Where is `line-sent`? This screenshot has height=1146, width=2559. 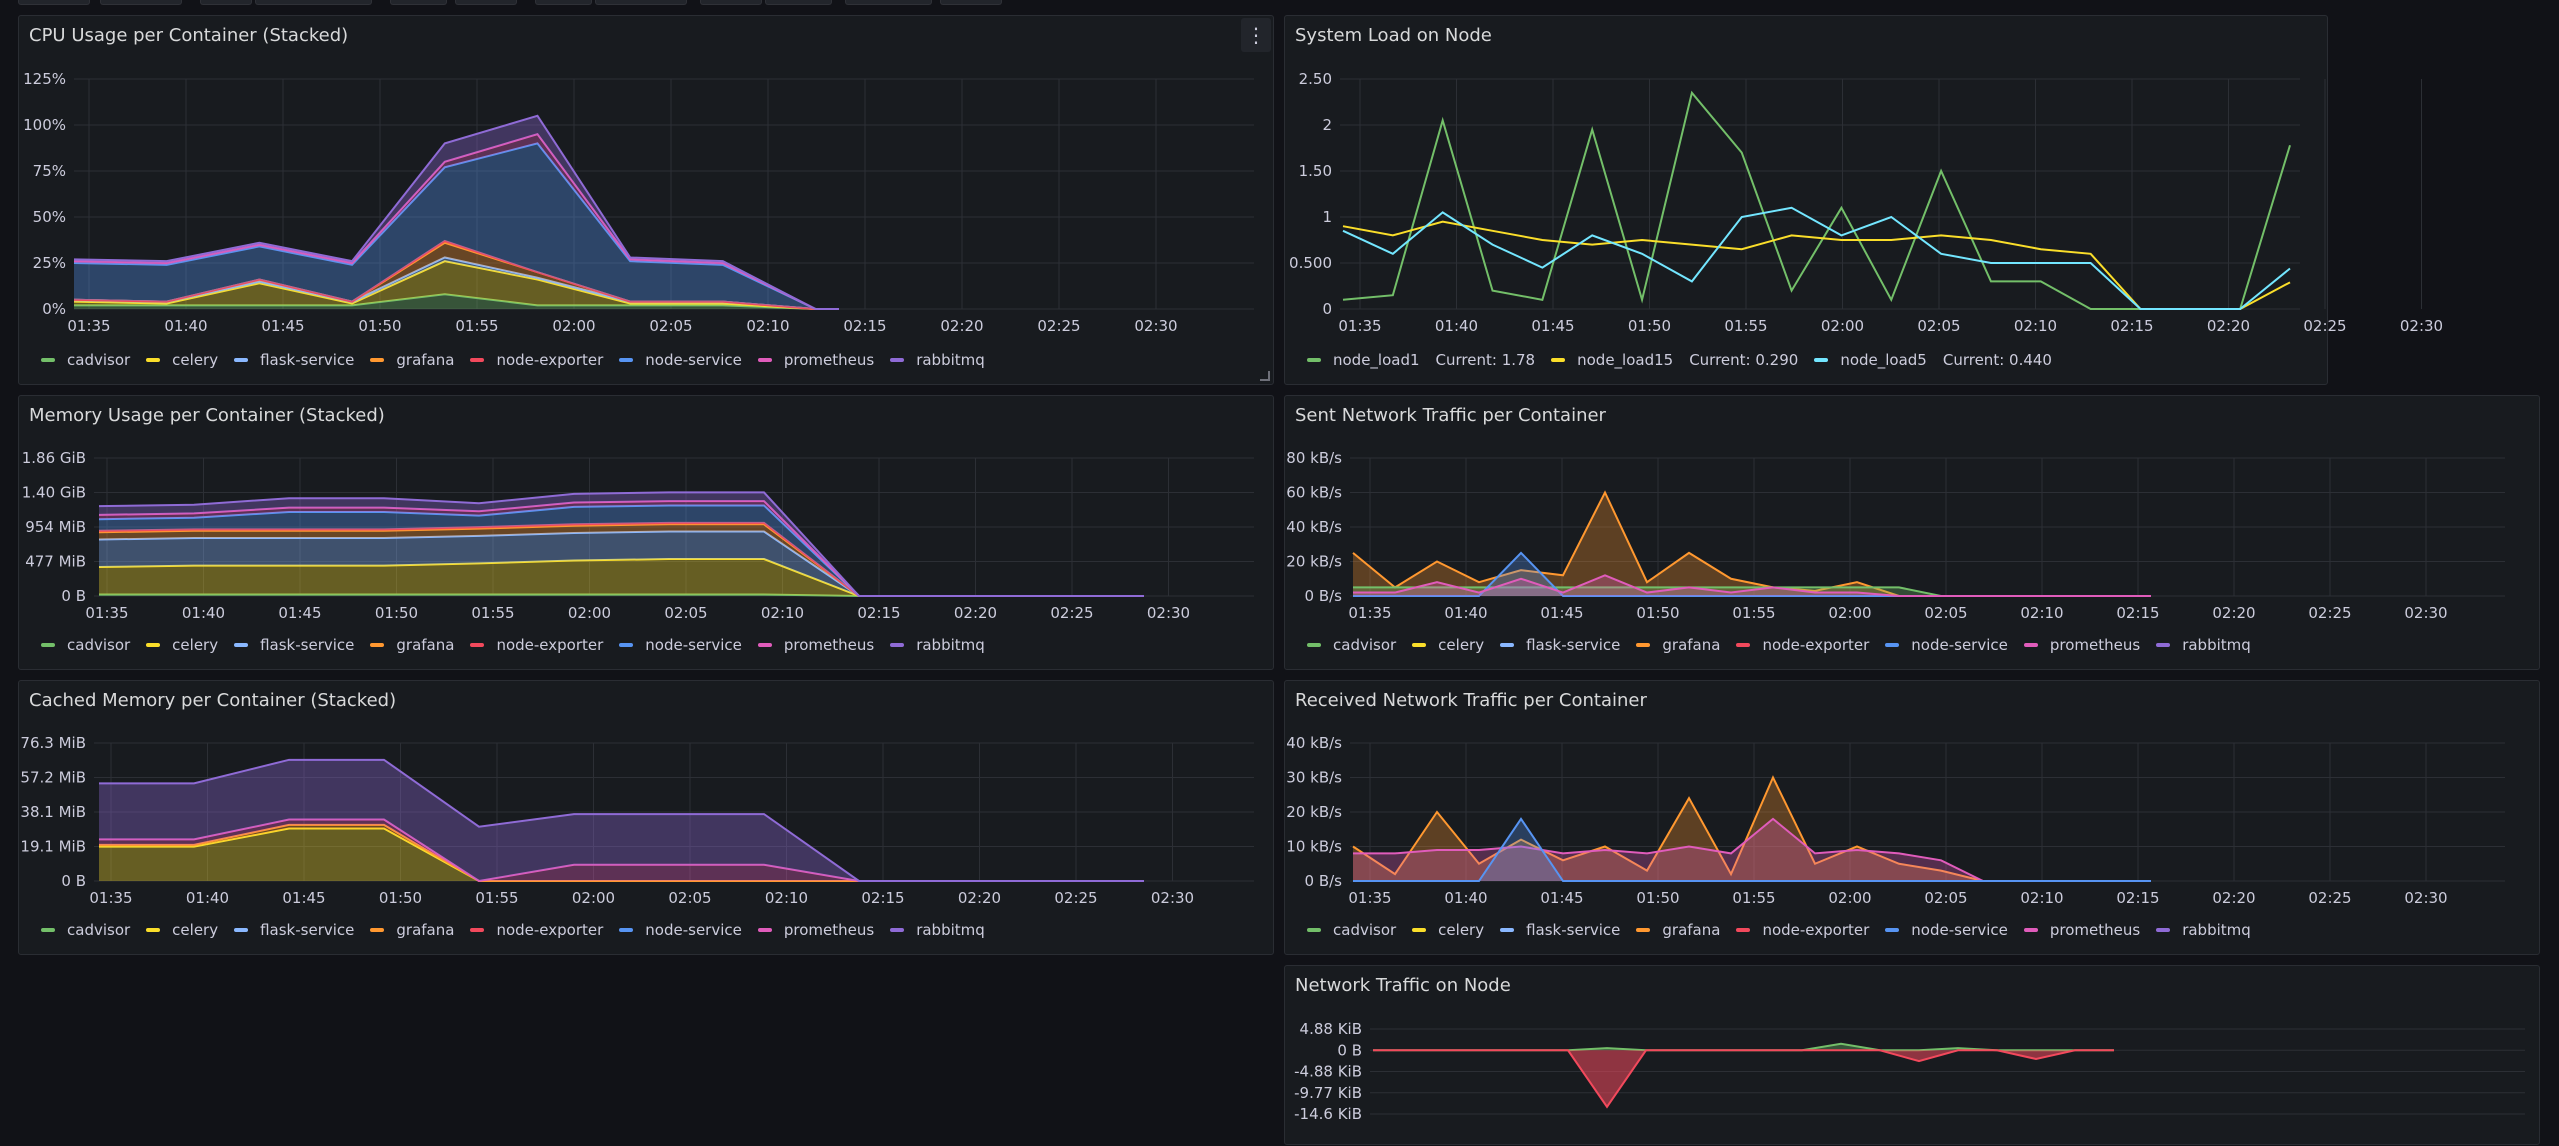 line-sent is located at coordinates (1743, 1079).